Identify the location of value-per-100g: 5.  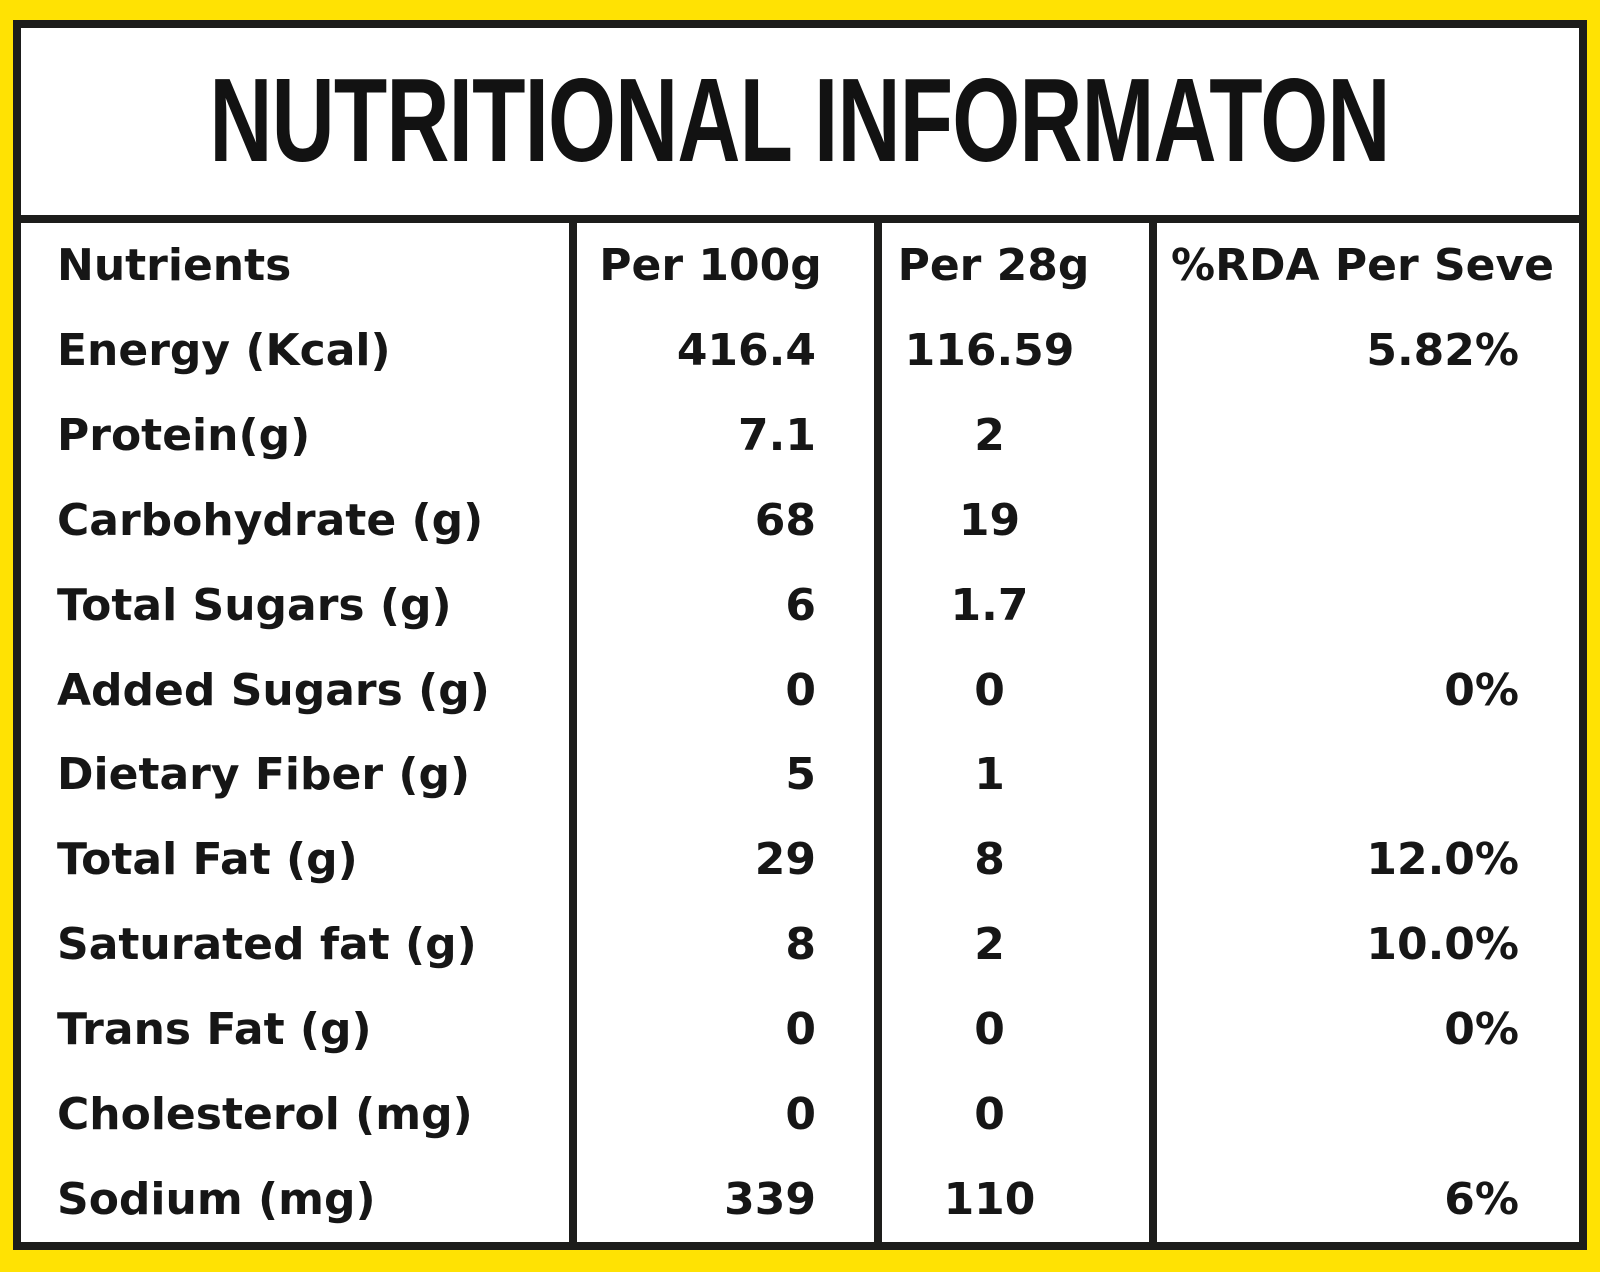
(721, 775).